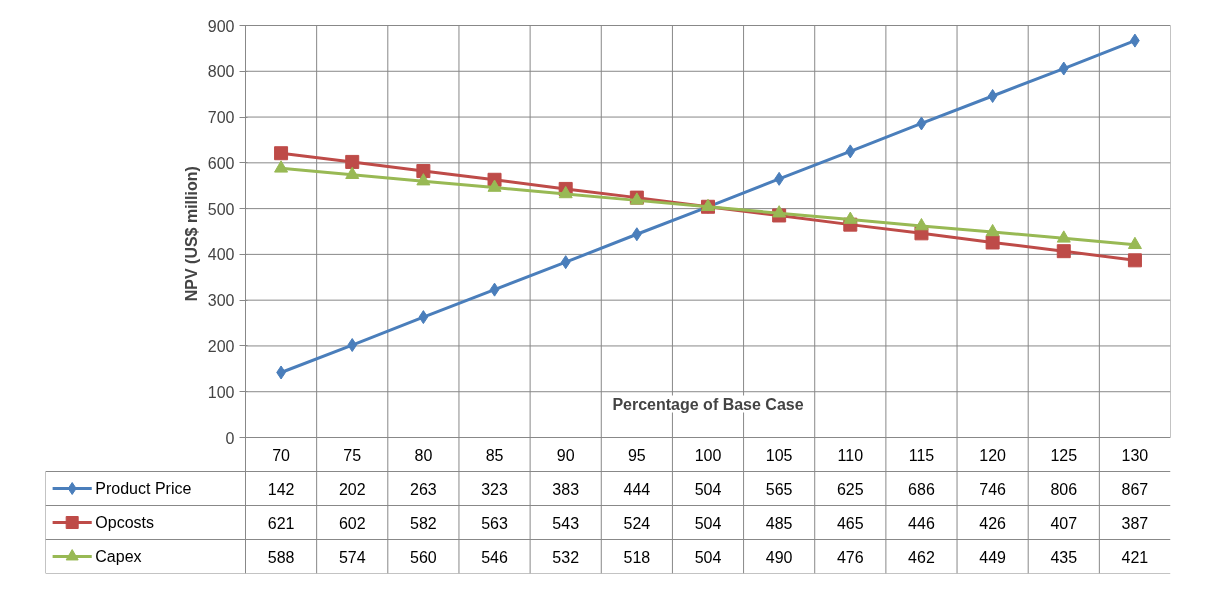 The width and height of the screenshot is (1228, 603). What do you see at coordinates (221, 163) in the screenshot?
I see `y-tick-label: 600` at bounding box center [221, 163].